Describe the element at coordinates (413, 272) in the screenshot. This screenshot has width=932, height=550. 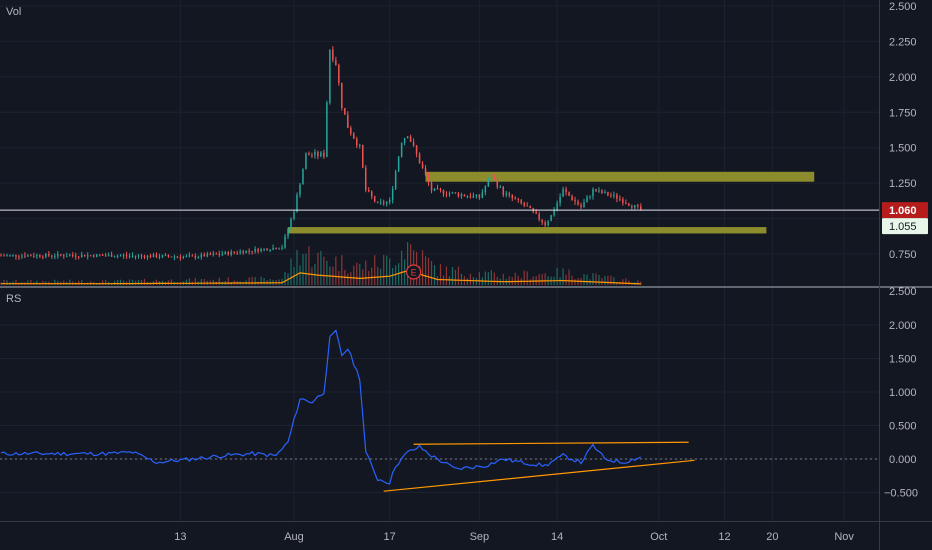
I see `earnings-marker` at that location.